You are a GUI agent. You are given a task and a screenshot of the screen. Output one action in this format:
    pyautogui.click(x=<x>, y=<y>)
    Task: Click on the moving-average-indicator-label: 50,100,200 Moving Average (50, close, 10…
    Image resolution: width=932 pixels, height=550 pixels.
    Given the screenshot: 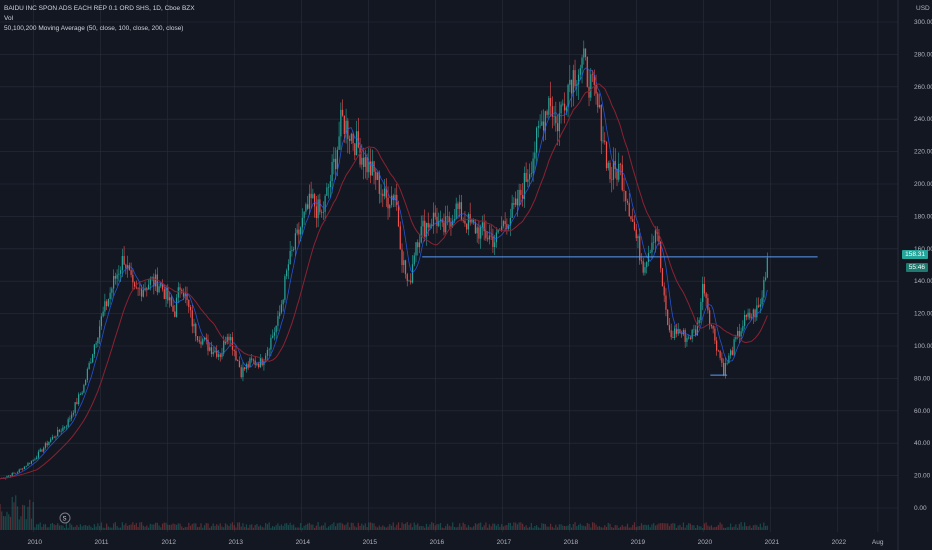 What is the action you would take?
    pyautogui.click(x=94, y=28)
    